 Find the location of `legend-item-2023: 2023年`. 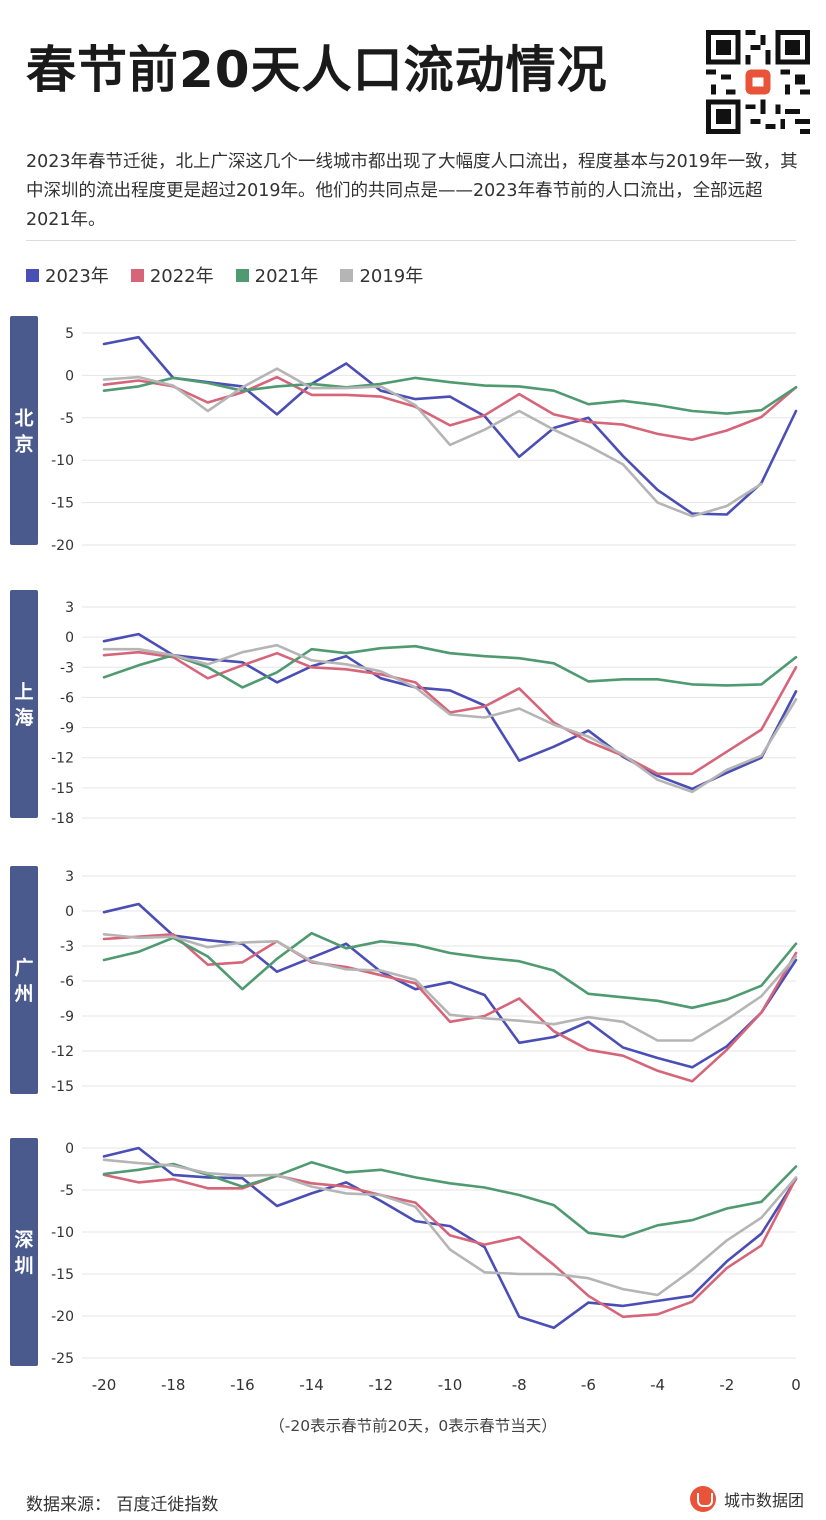

legend-item-2023: 2023年 is located at coordinates (67, 275).